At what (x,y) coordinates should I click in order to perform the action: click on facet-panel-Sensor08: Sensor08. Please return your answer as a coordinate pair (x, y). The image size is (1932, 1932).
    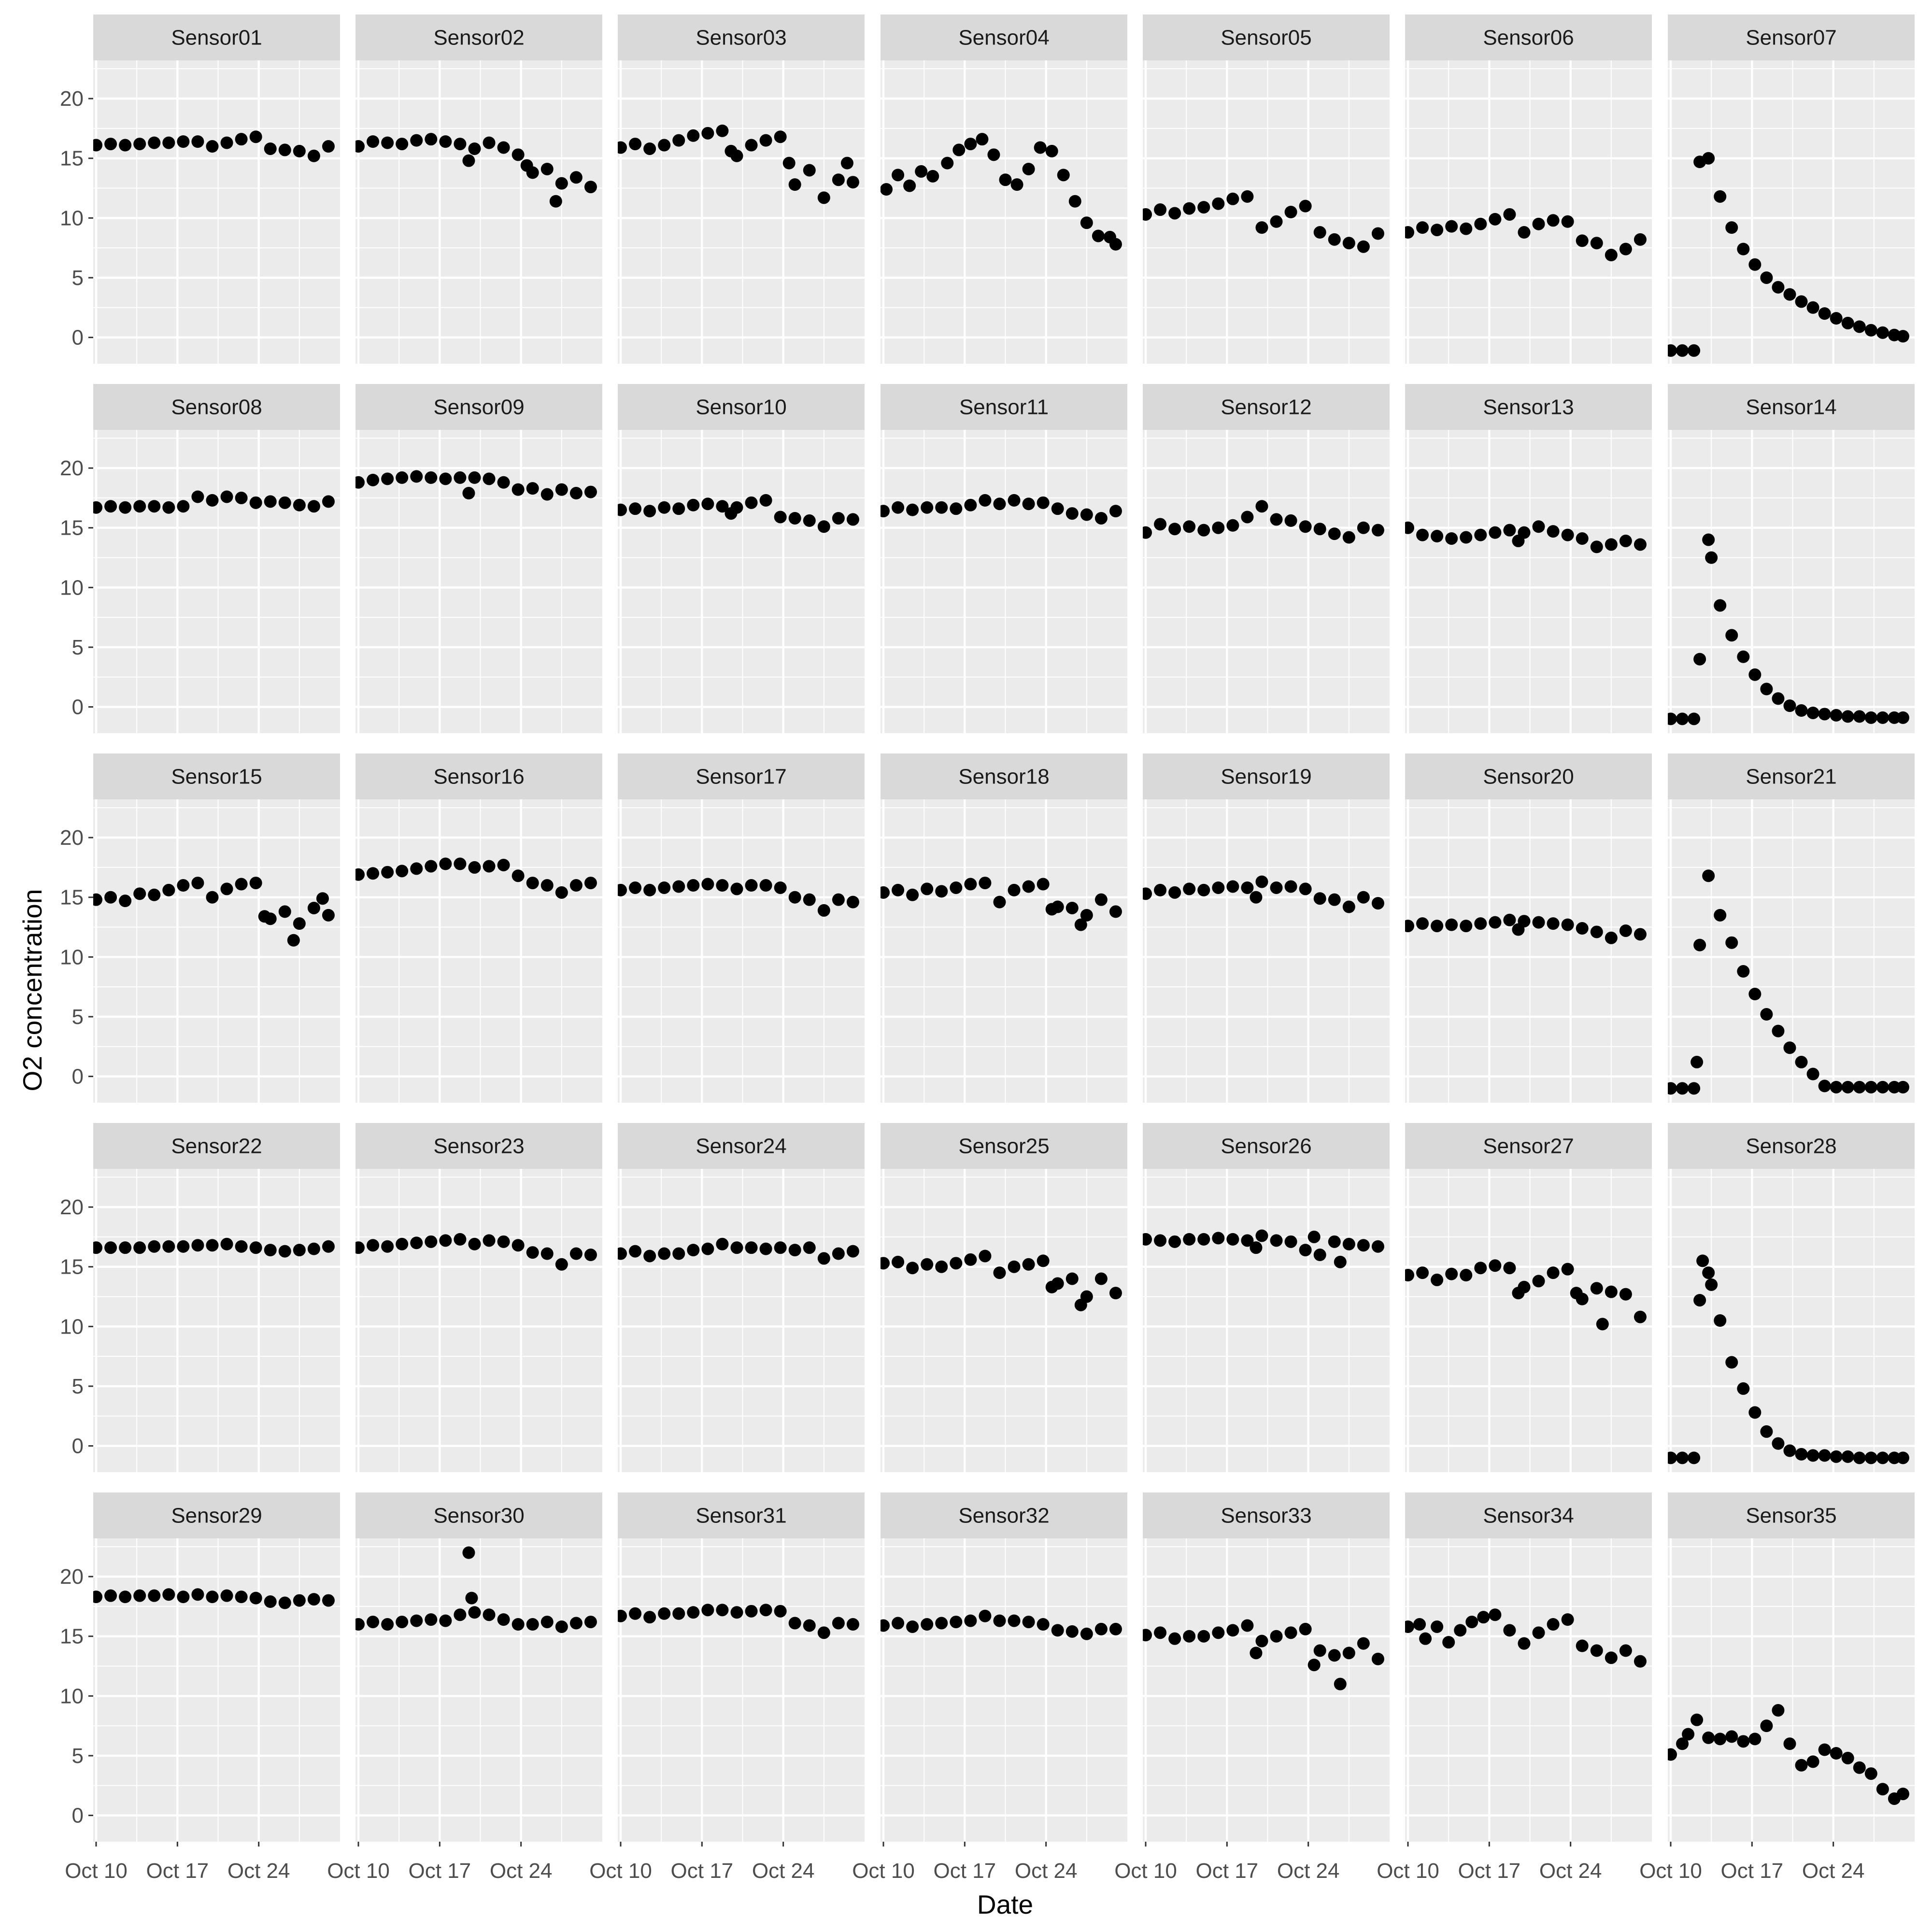
    Looking at the image, I should click on (216, 558).